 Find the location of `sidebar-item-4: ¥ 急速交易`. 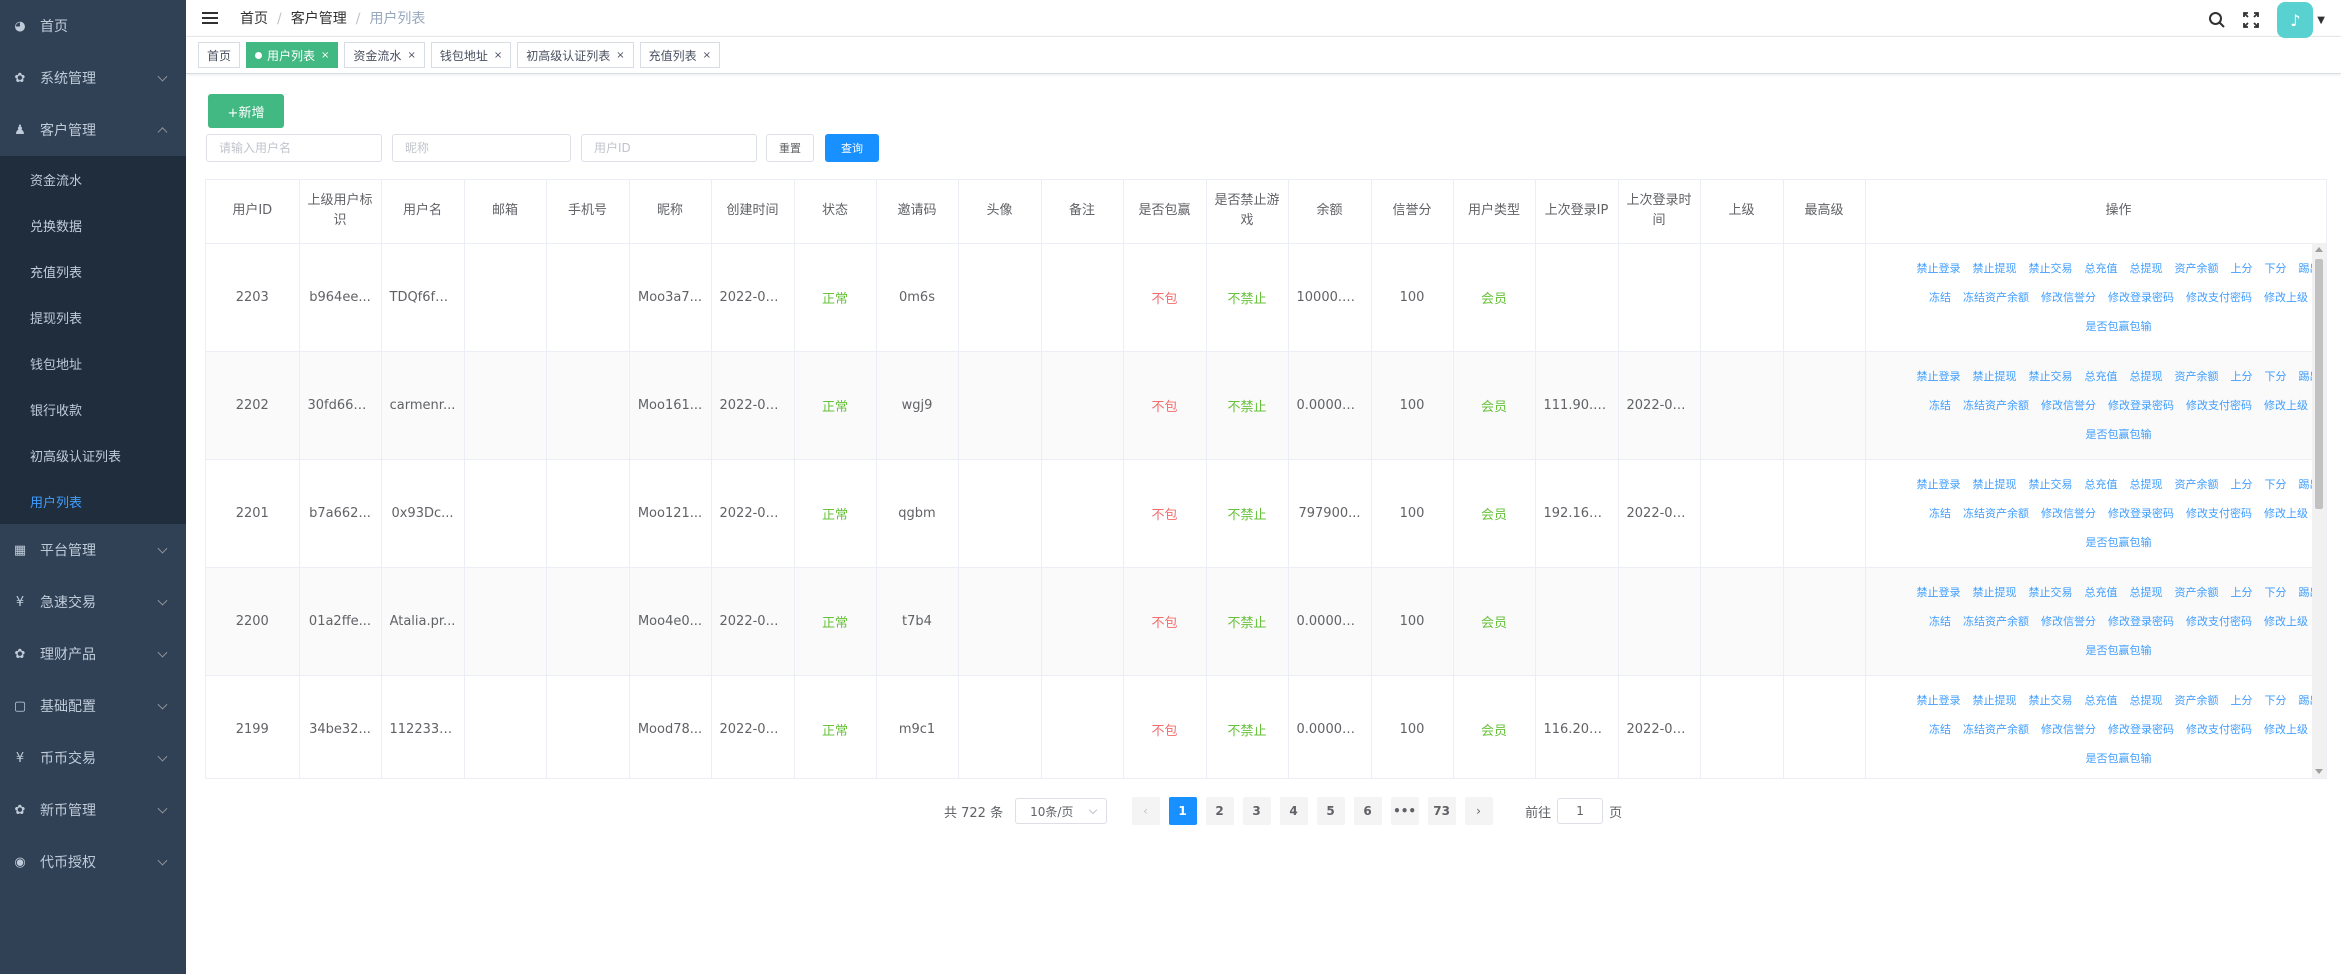

sidebar-item-4: ¥ 急速交易 is located at coordinates (93, 602).